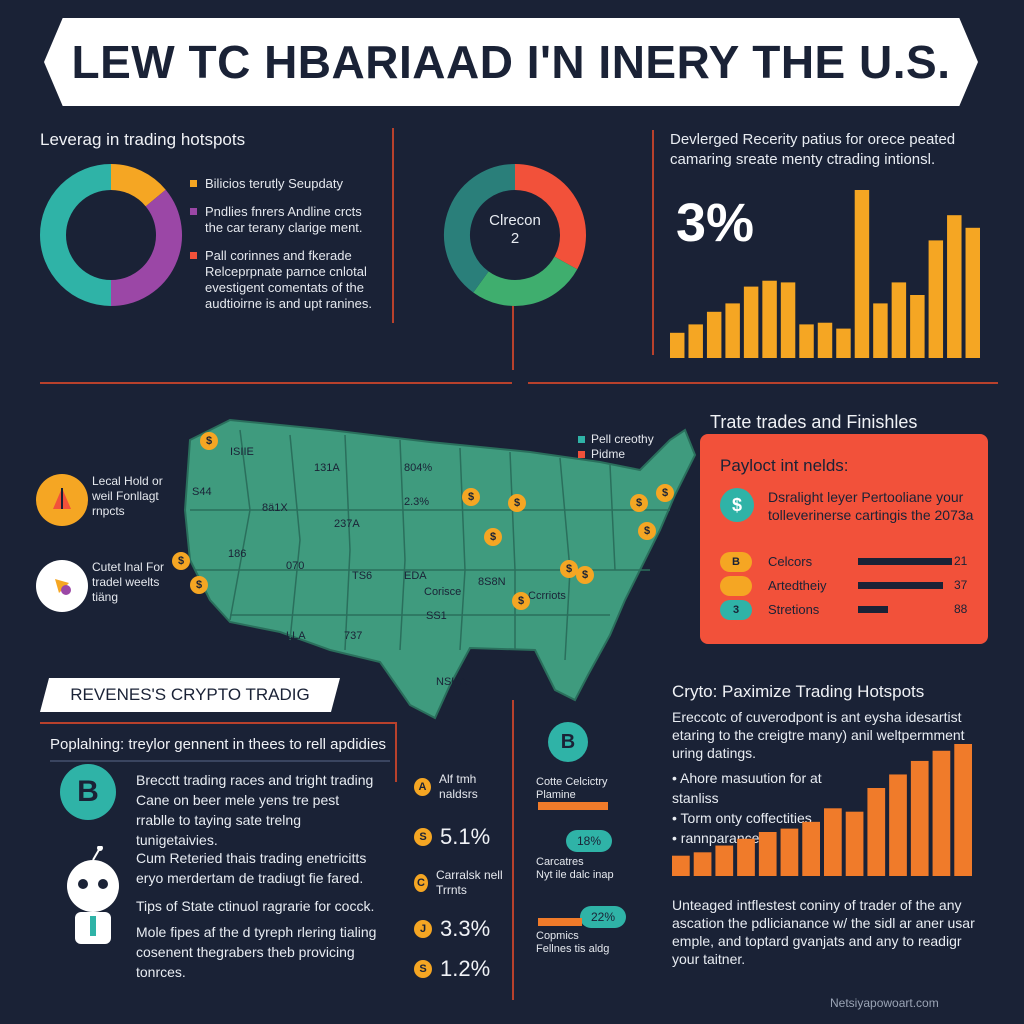 Image resolution: width=1024 pixels, height=1024 pixels. I want to click on middle-stat-5: S 1.2%, so click(464, 969).